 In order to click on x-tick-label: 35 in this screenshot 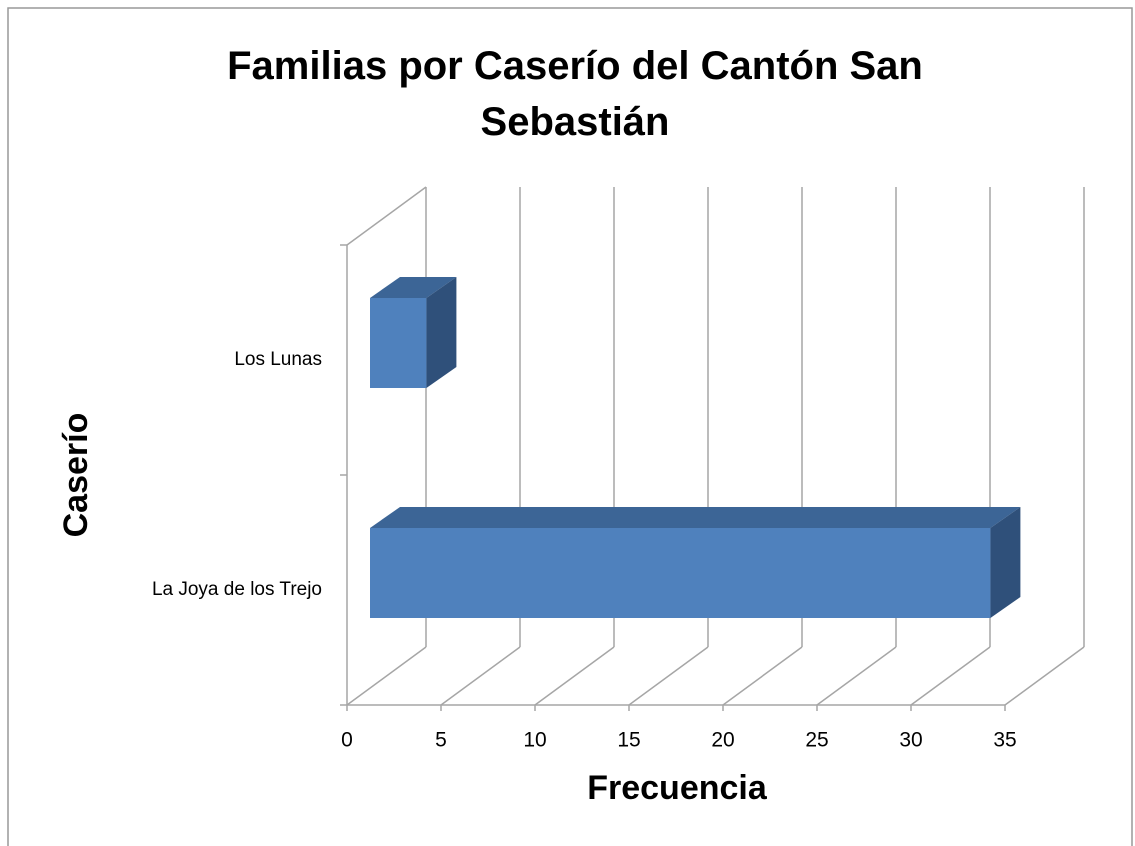, I will do `click(1004, 740)`.